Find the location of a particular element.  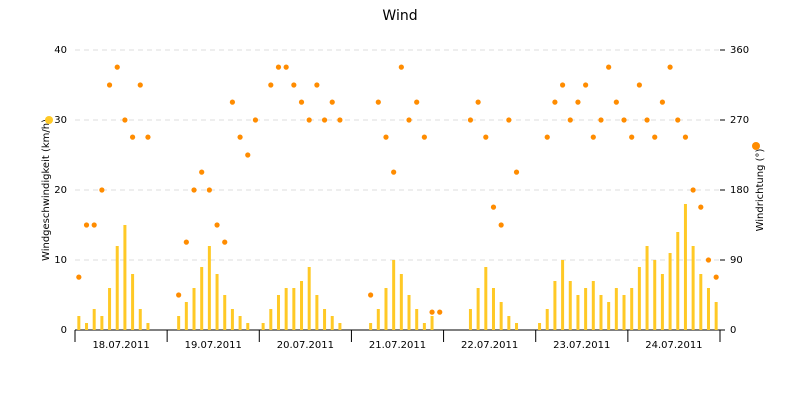

x-tick-label: 23.07.2011 is located at coordinates (581, 345).